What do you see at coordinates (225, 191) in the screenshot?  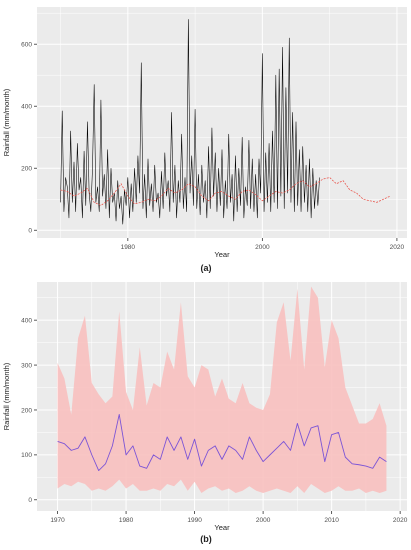 I see `moving-average-line` at bounding box center [225, 191].